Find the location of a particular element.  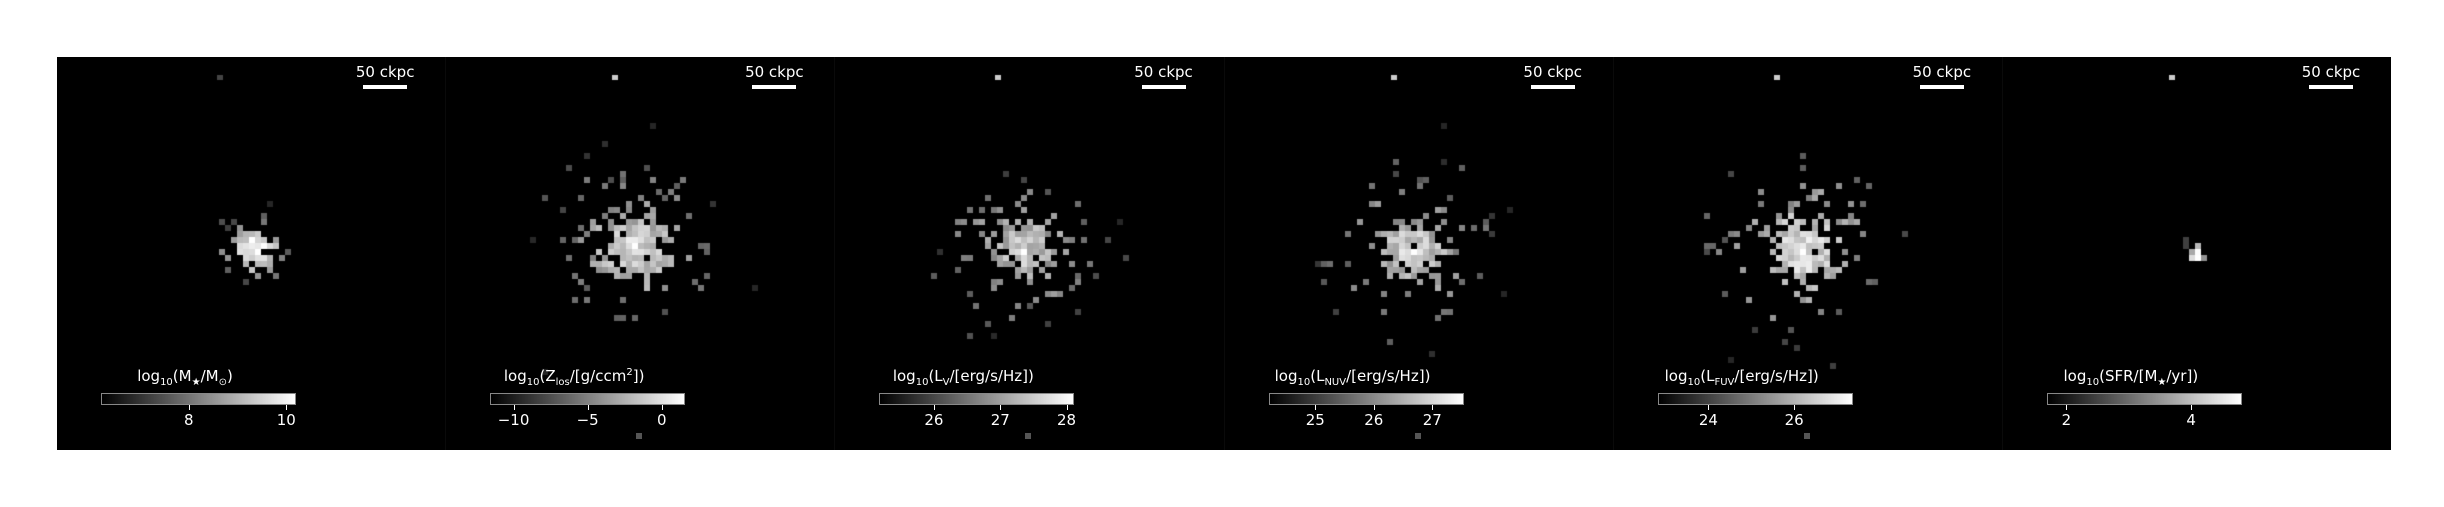

map-panel-4: 50 ckpc log10(LNUV/[erg/s/Hz]) 25 26 27 is located at coordinates (1418, 253).